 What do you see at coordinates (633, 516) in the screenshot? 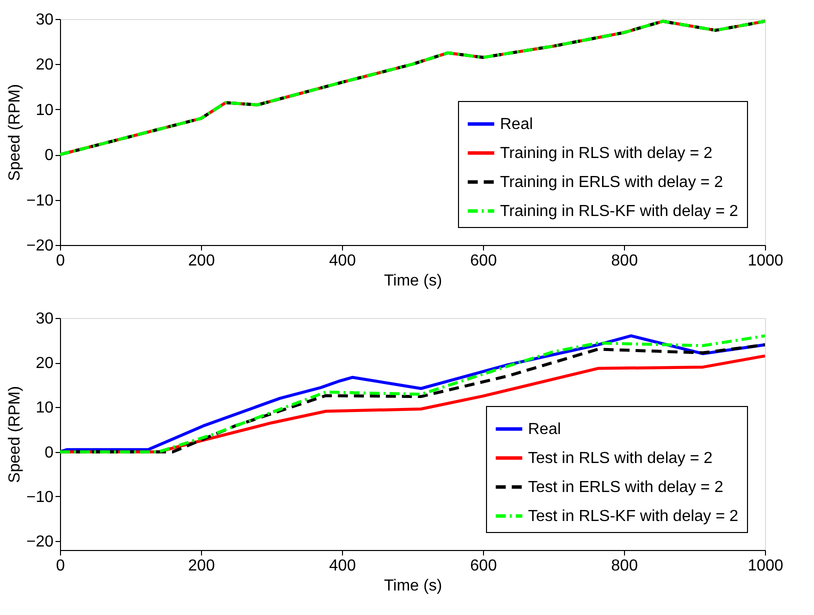
I see `legend-label: Test in RLS-KF with delay = 2` at bounding box center [633, 516].